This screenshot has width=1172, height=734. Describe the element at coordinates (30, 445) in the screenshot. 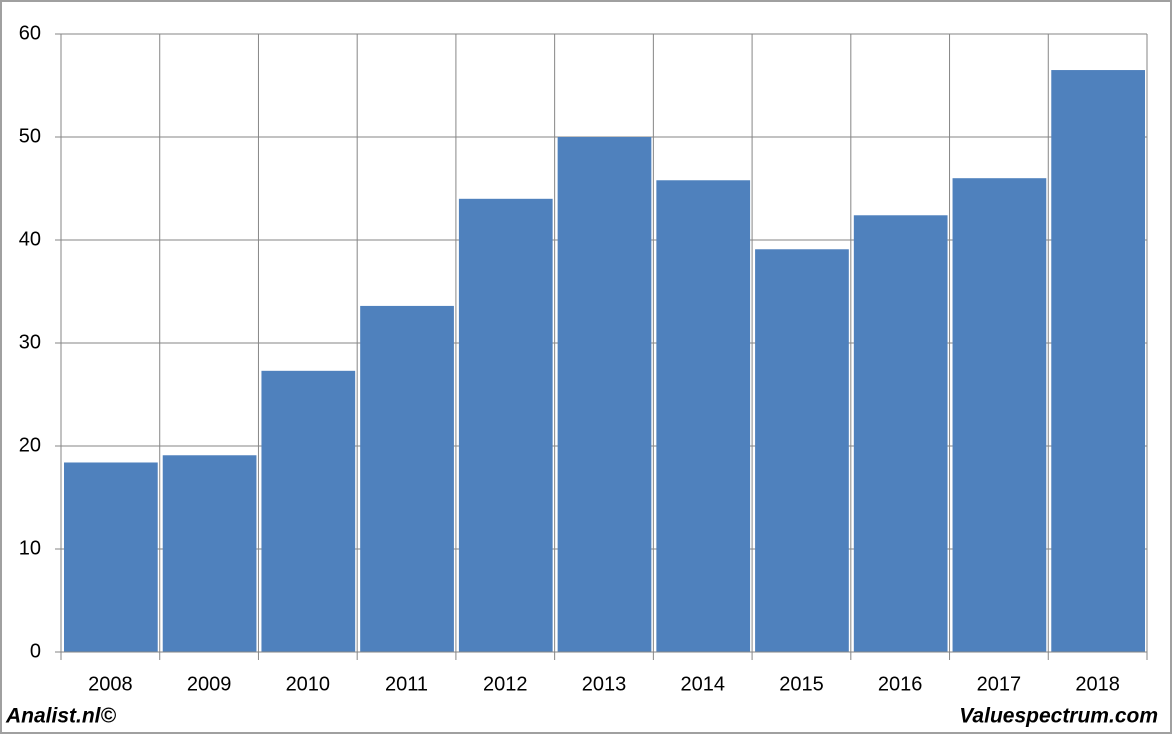

I see `y-tick-label: 20` at that location.